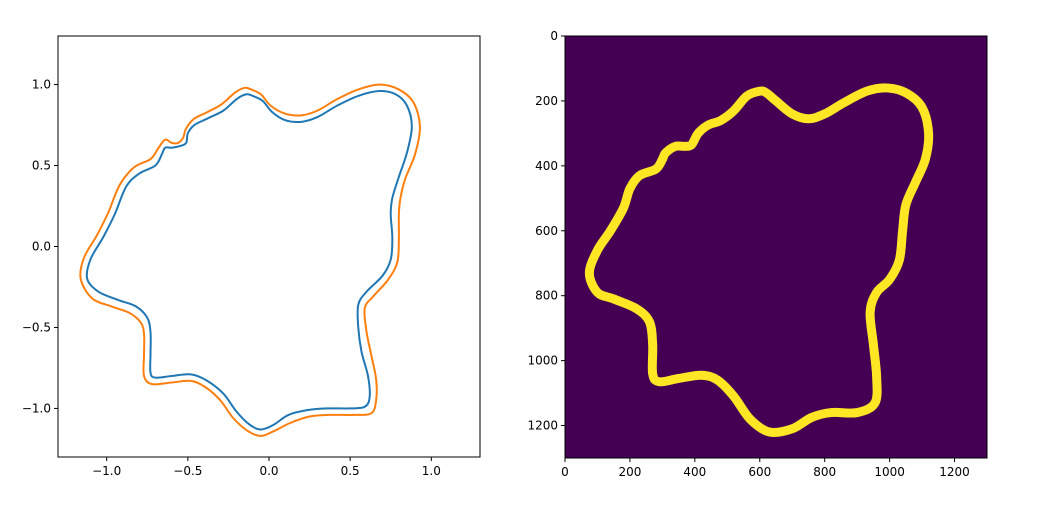 Image resolution: width=1046 pixels, height=506 pixels. Describe the element at coordinates (546, 166) in the screenshot. I see `y-tick-label: 400` at that location.